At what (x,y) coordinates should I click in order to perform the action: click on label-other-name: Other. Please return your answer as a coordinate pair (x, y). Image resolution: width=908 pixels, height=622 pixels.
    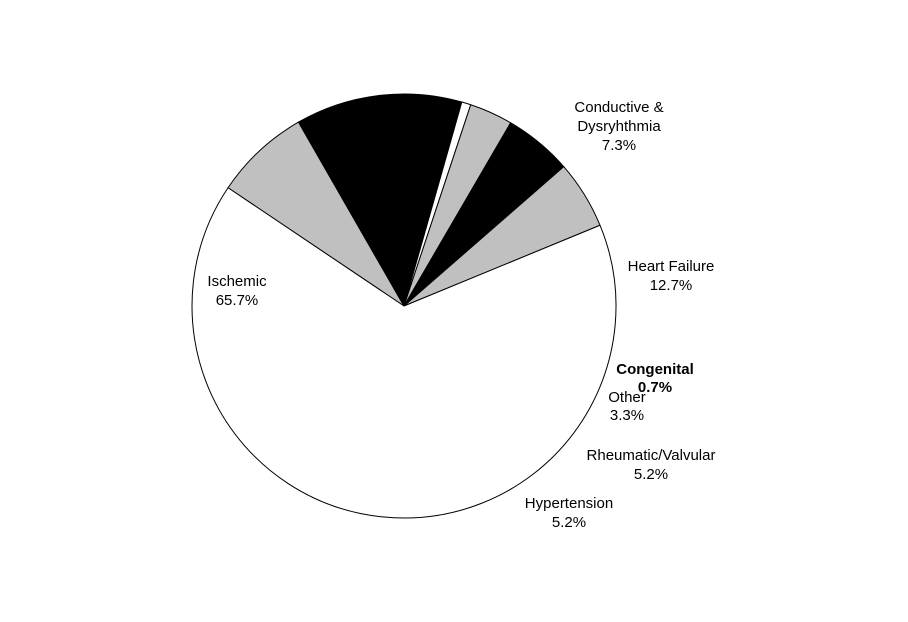
    Looking at the image, I should click on (627, 397).